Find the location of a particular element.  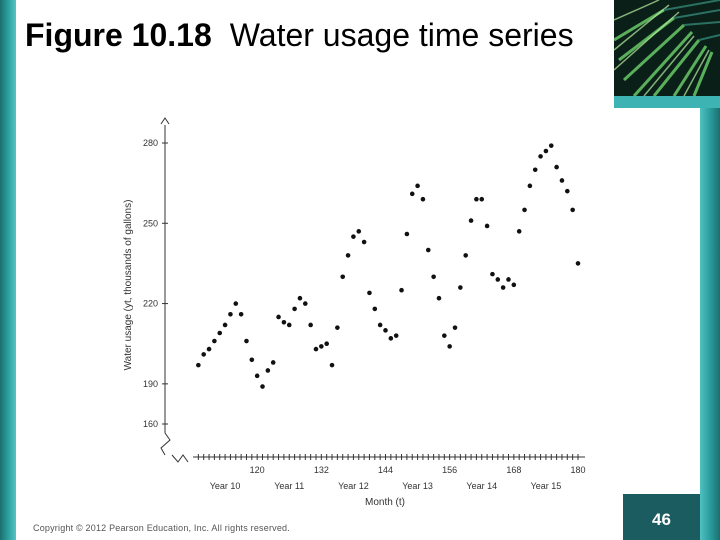

page-number-box is located at coordinates (661, 517).